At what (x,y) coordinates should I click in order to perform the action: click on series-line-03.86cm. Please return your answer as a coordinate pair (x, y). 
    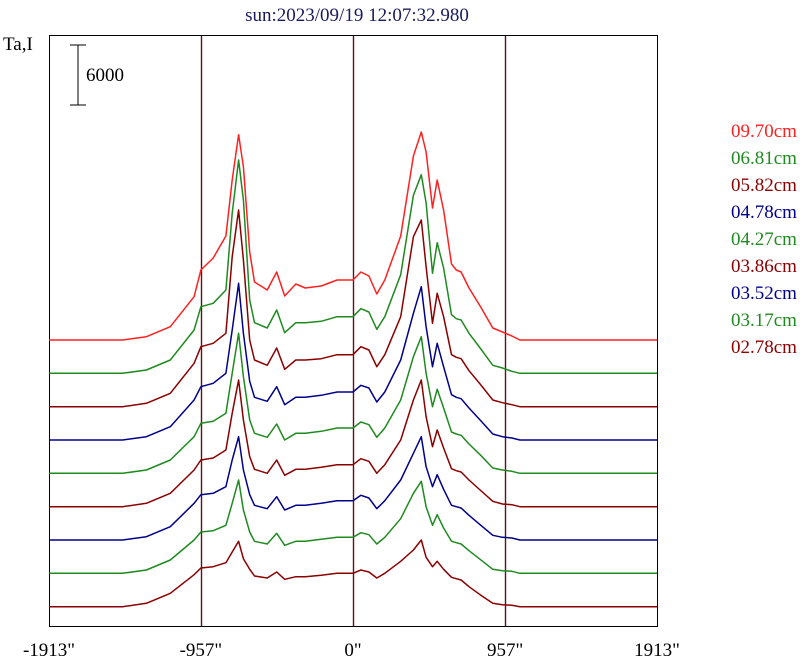
    Looking at the image, I should click on (353, 443).